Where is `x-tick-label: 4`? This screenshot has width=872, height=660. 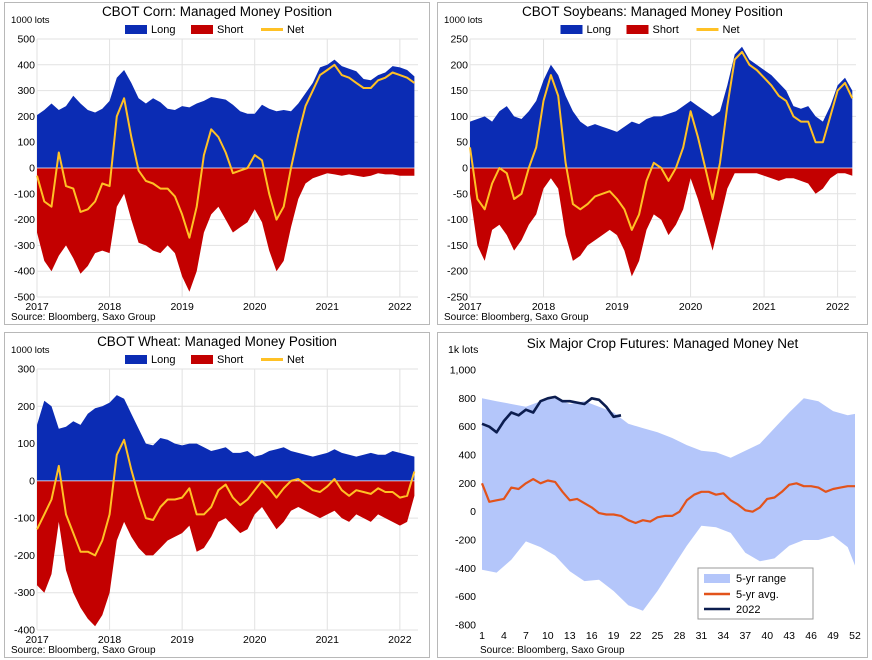
x-tick-label: 4 is located at coordinates (504, 636).